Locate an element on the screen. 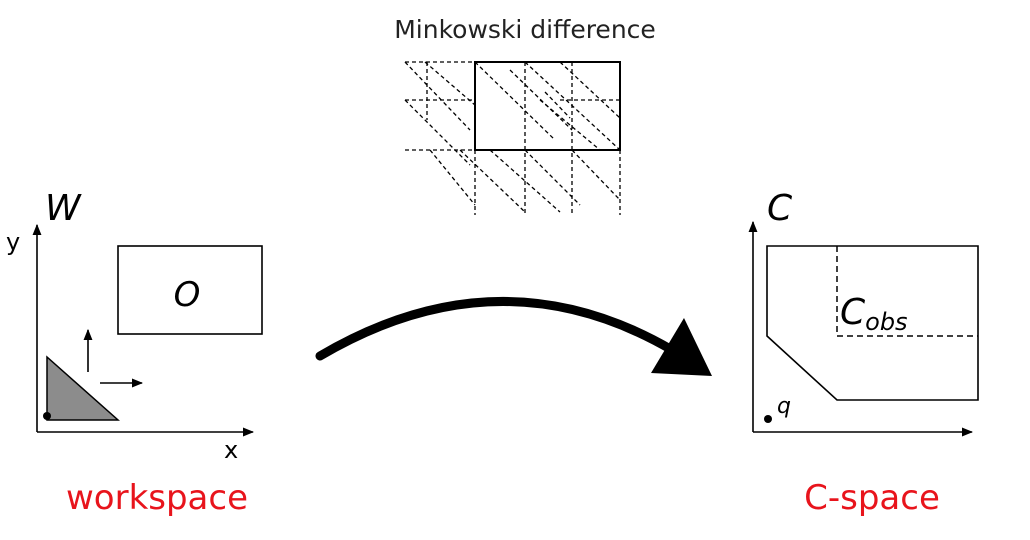  cspace-panel: C Cobs q C-space is located at coordinates (863, 353).